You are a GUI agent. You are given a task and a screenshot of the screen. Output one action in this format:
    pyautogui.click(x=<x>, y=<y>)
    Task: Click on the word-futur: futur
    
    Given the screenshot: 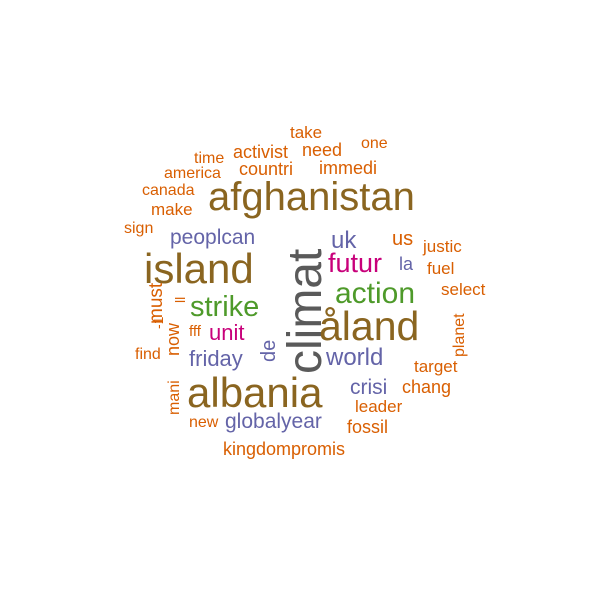 What is the action you would take?
    pyautogui.click(x=355, y=263)
    